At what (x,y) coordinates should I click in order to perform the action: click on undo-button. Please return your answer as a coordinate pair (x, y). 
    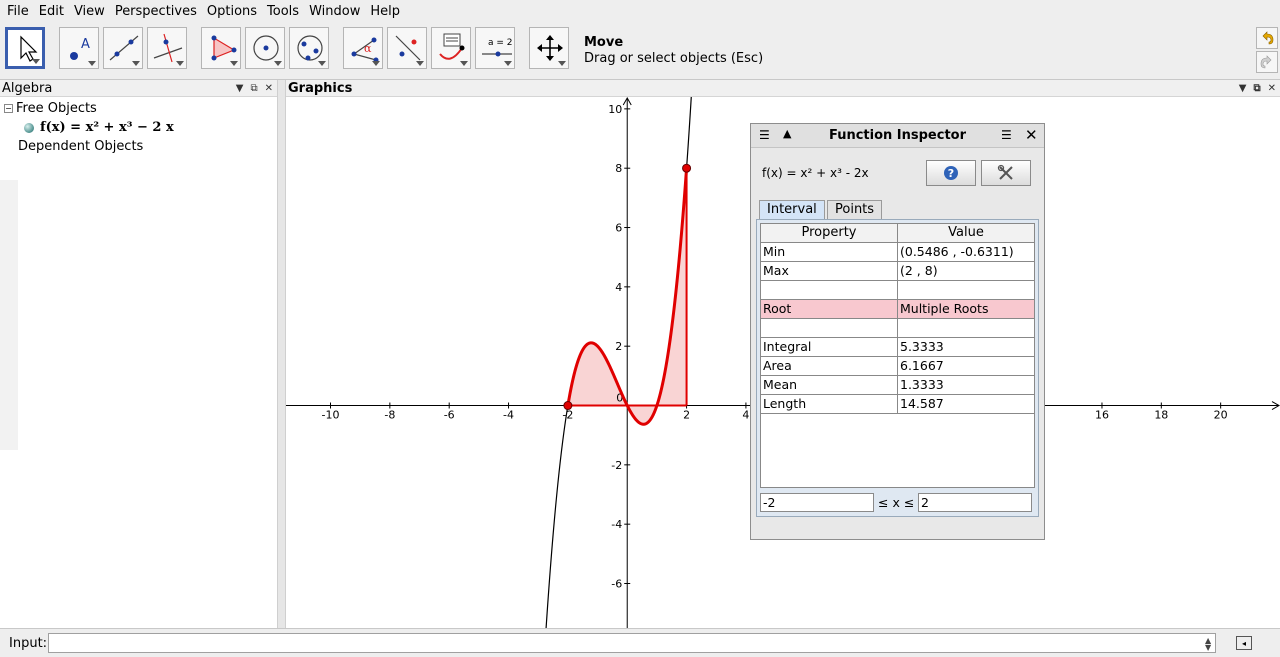
    Looking at the image, I should click on (1267, 38).